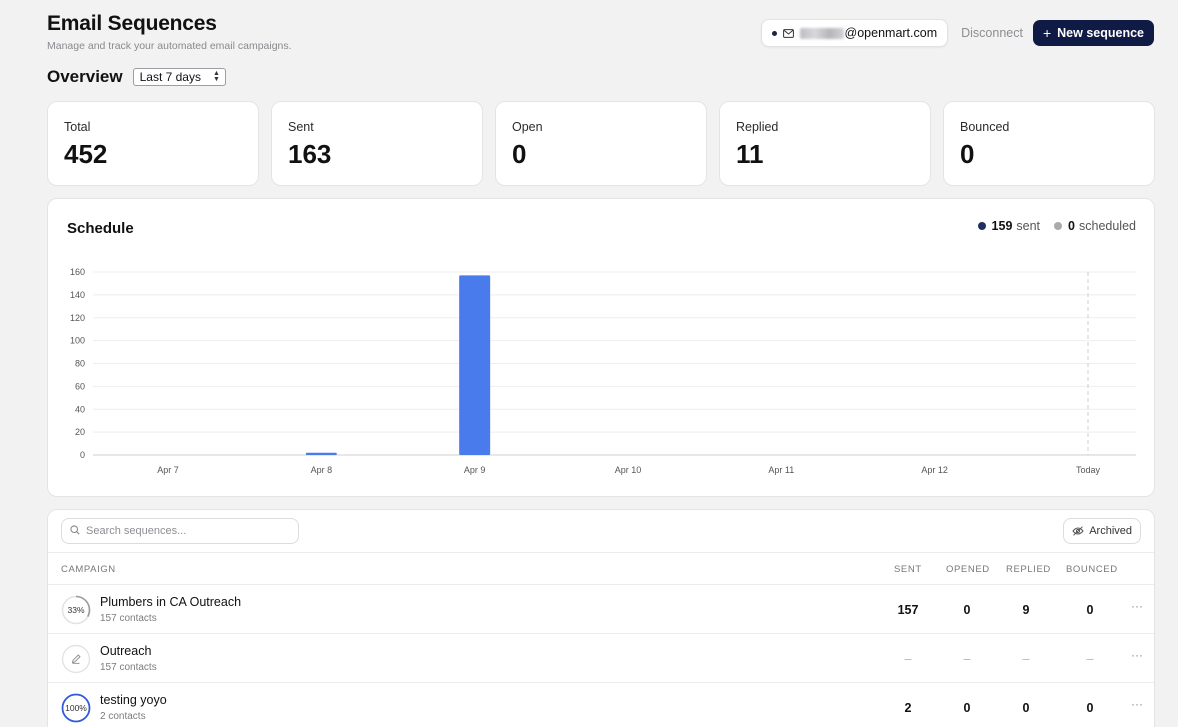  Describe the element at coordinates (757, 127) in the screenshot. I see `stat-label: Replied` at that location.